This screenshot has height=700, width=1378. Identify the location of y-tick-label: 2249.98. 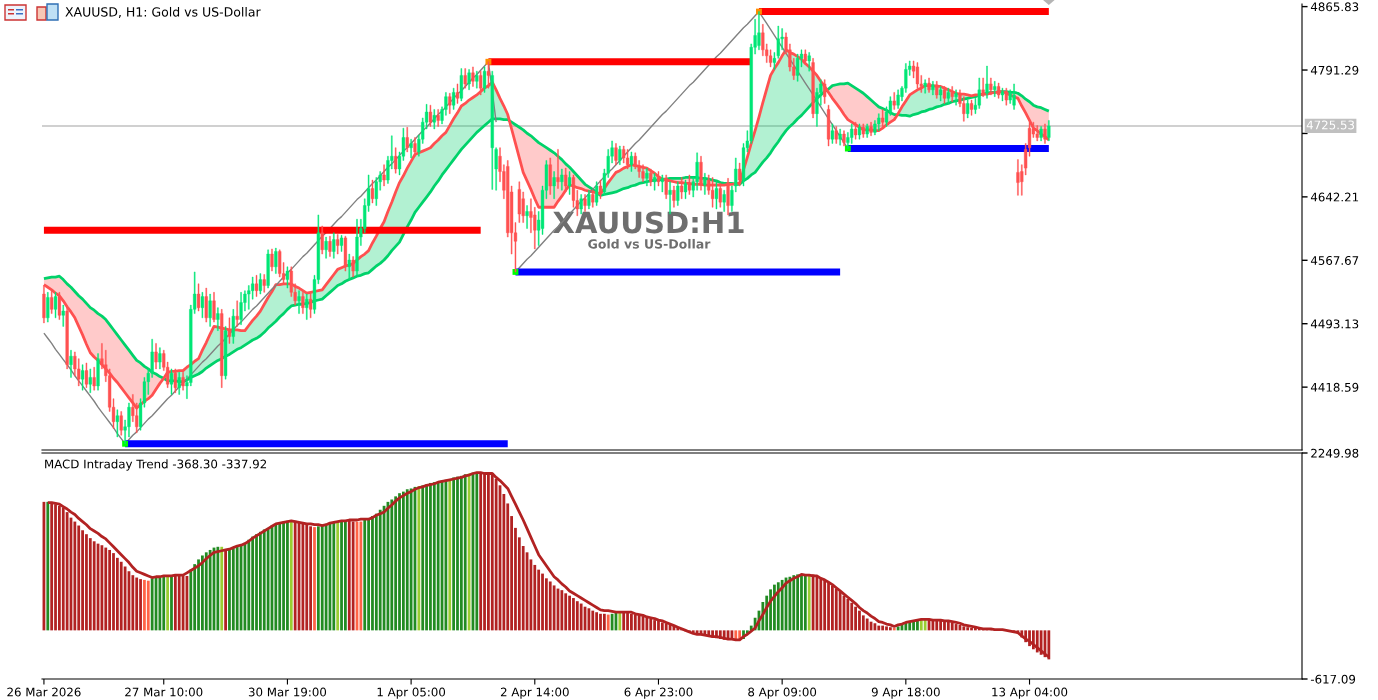
(1335, 453).